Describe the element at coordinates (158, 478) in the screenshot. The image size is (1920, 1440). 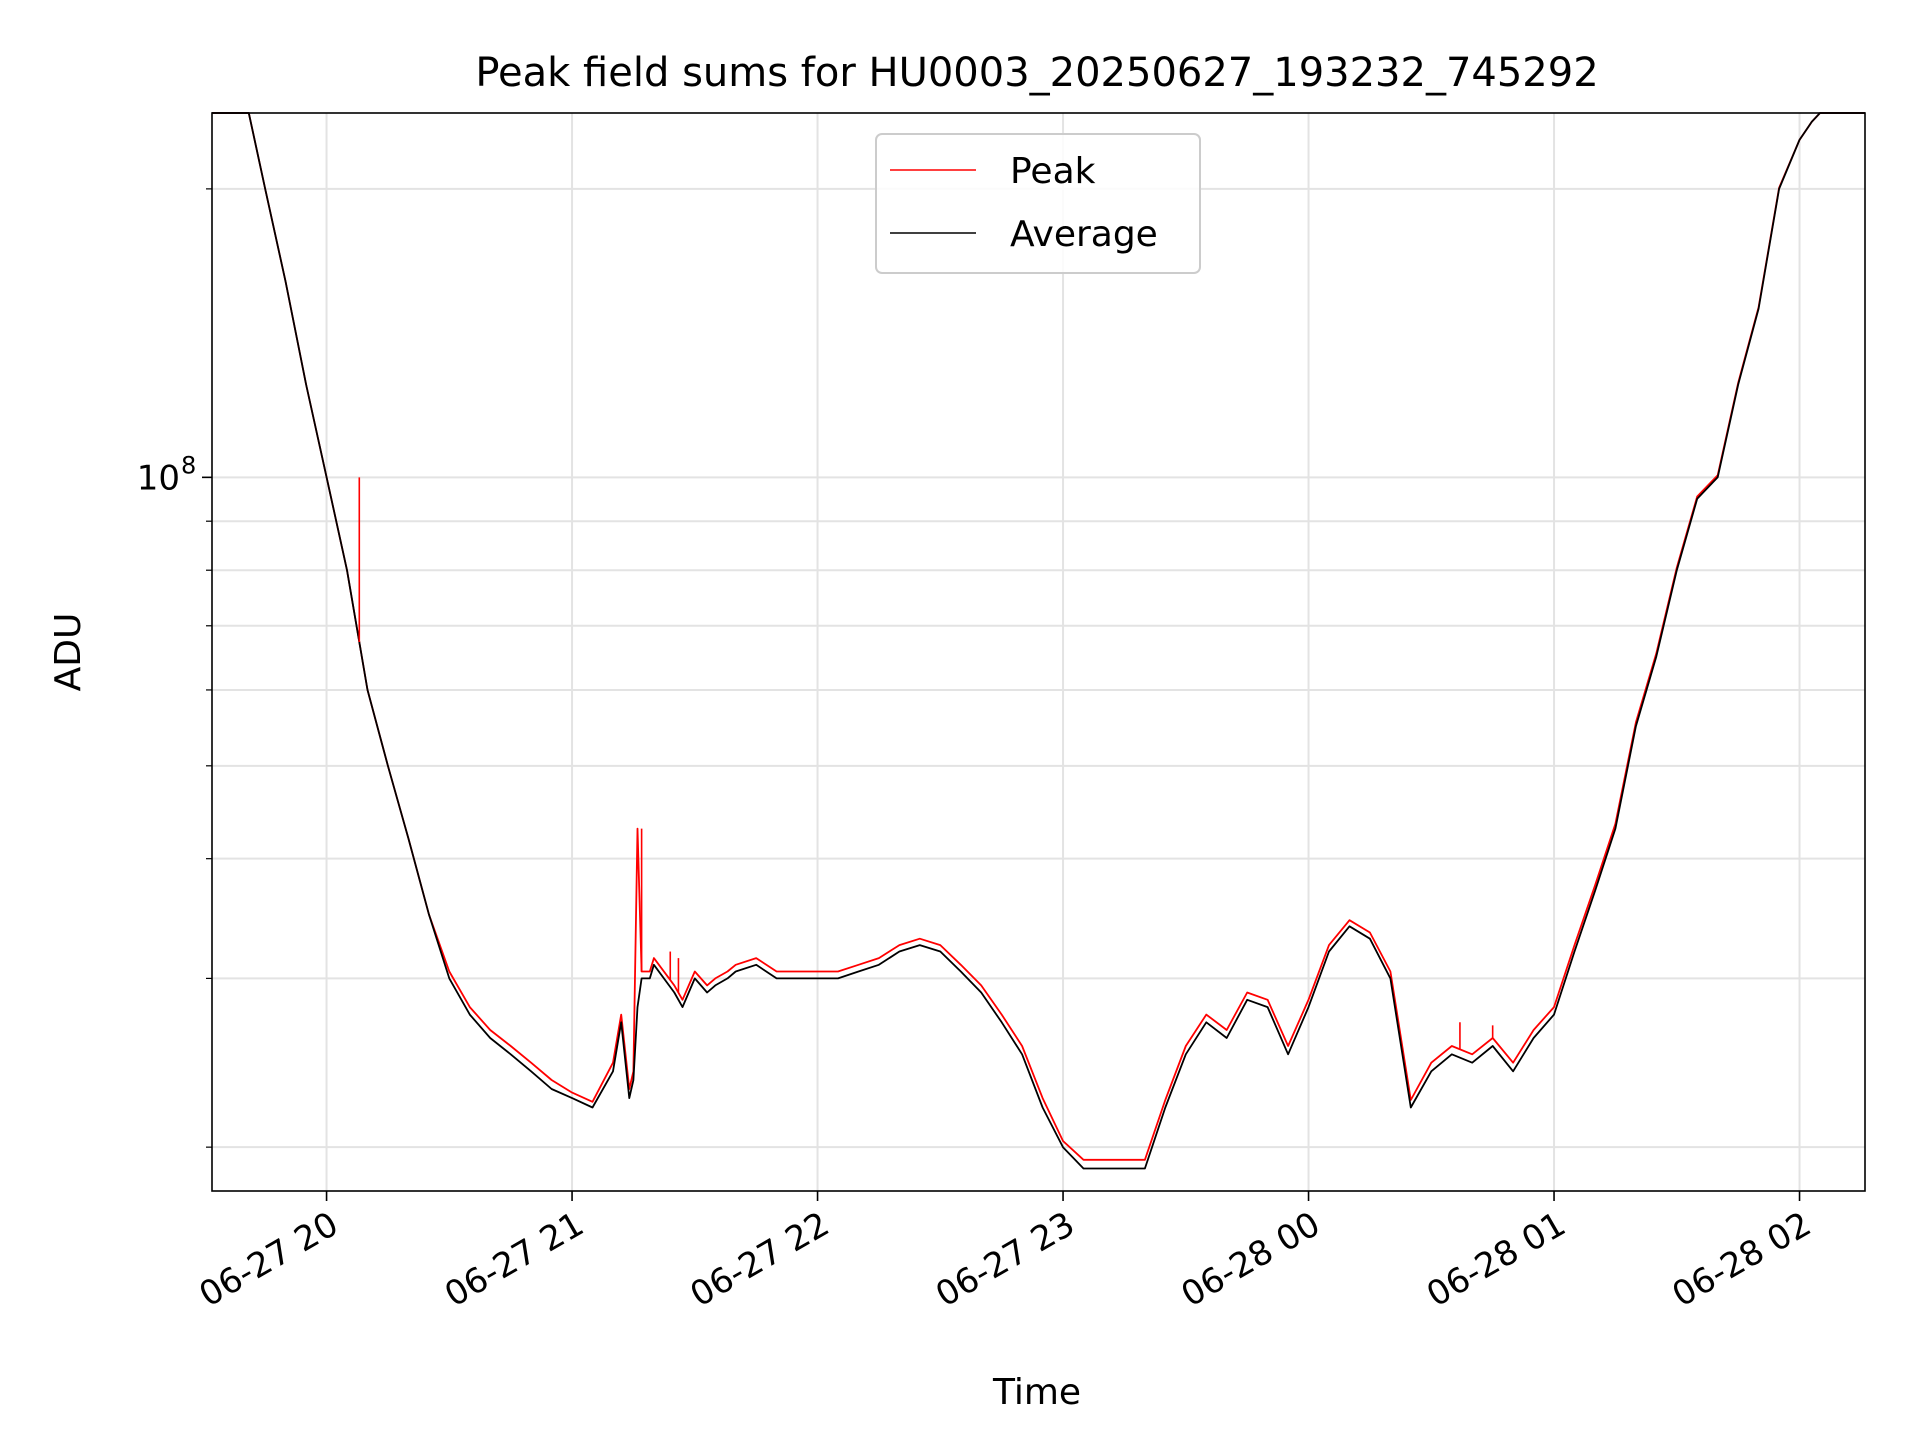
I see `y-tick-label: 10` at that location.